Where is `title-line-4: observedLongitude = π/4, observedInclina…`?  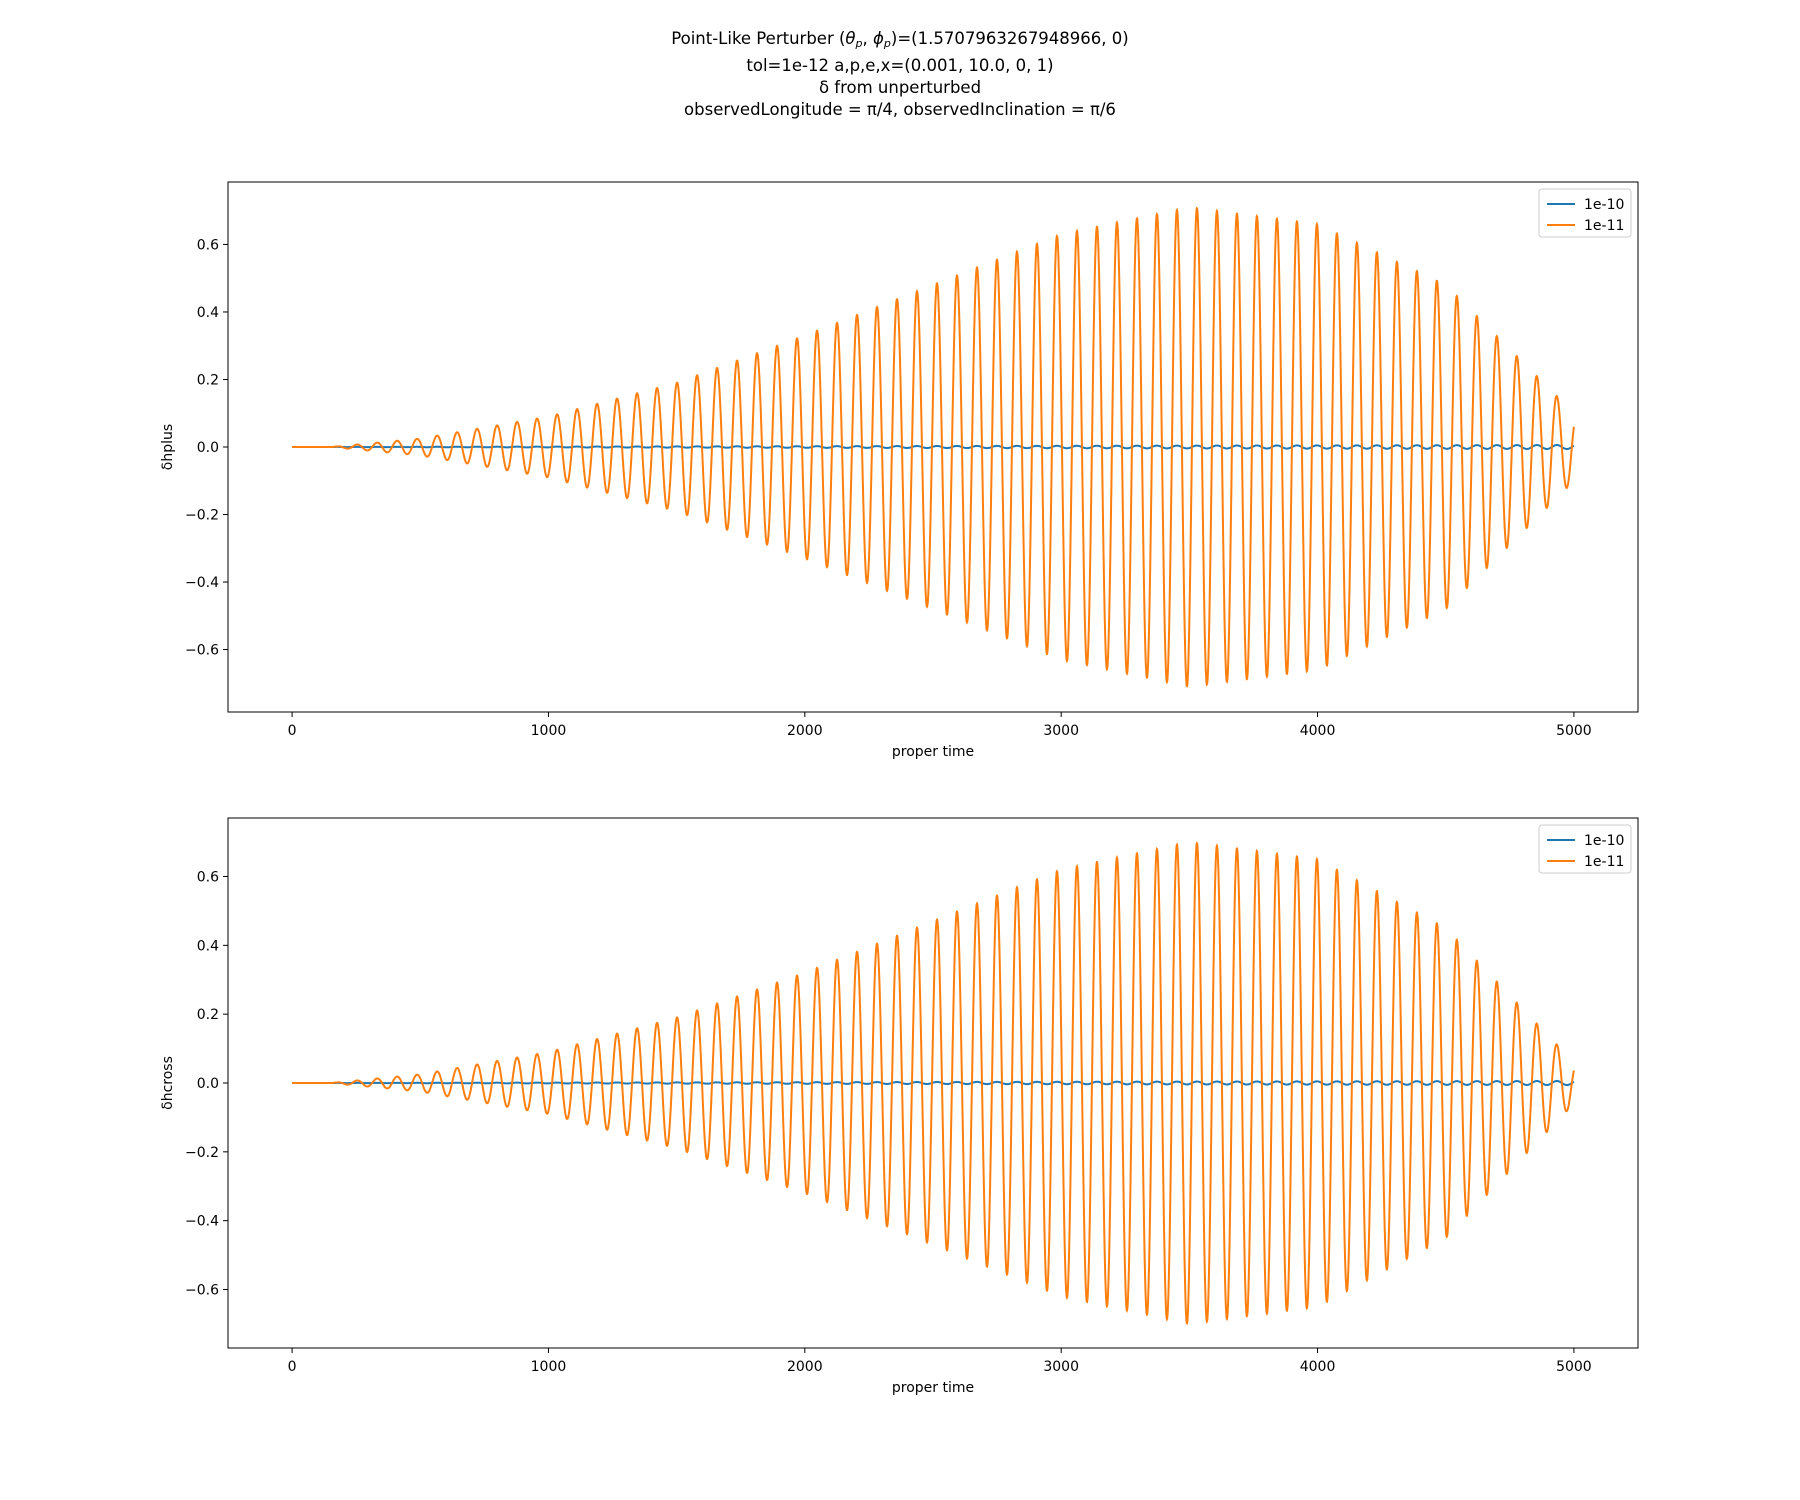
title-line-4: observedLongitude = π/4, observedInclina… is located at coordinates (900, 109).